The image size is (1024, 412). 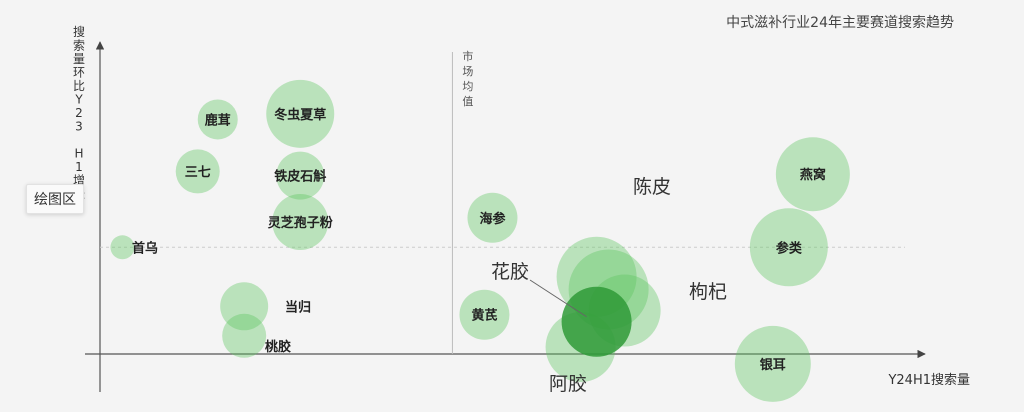 What do you see at coordinates (840, 23) in the screenshot?
I see `chart-title: 中式滋补行业24年主要赛道搜索趋势` at bounding box center [840, 23].